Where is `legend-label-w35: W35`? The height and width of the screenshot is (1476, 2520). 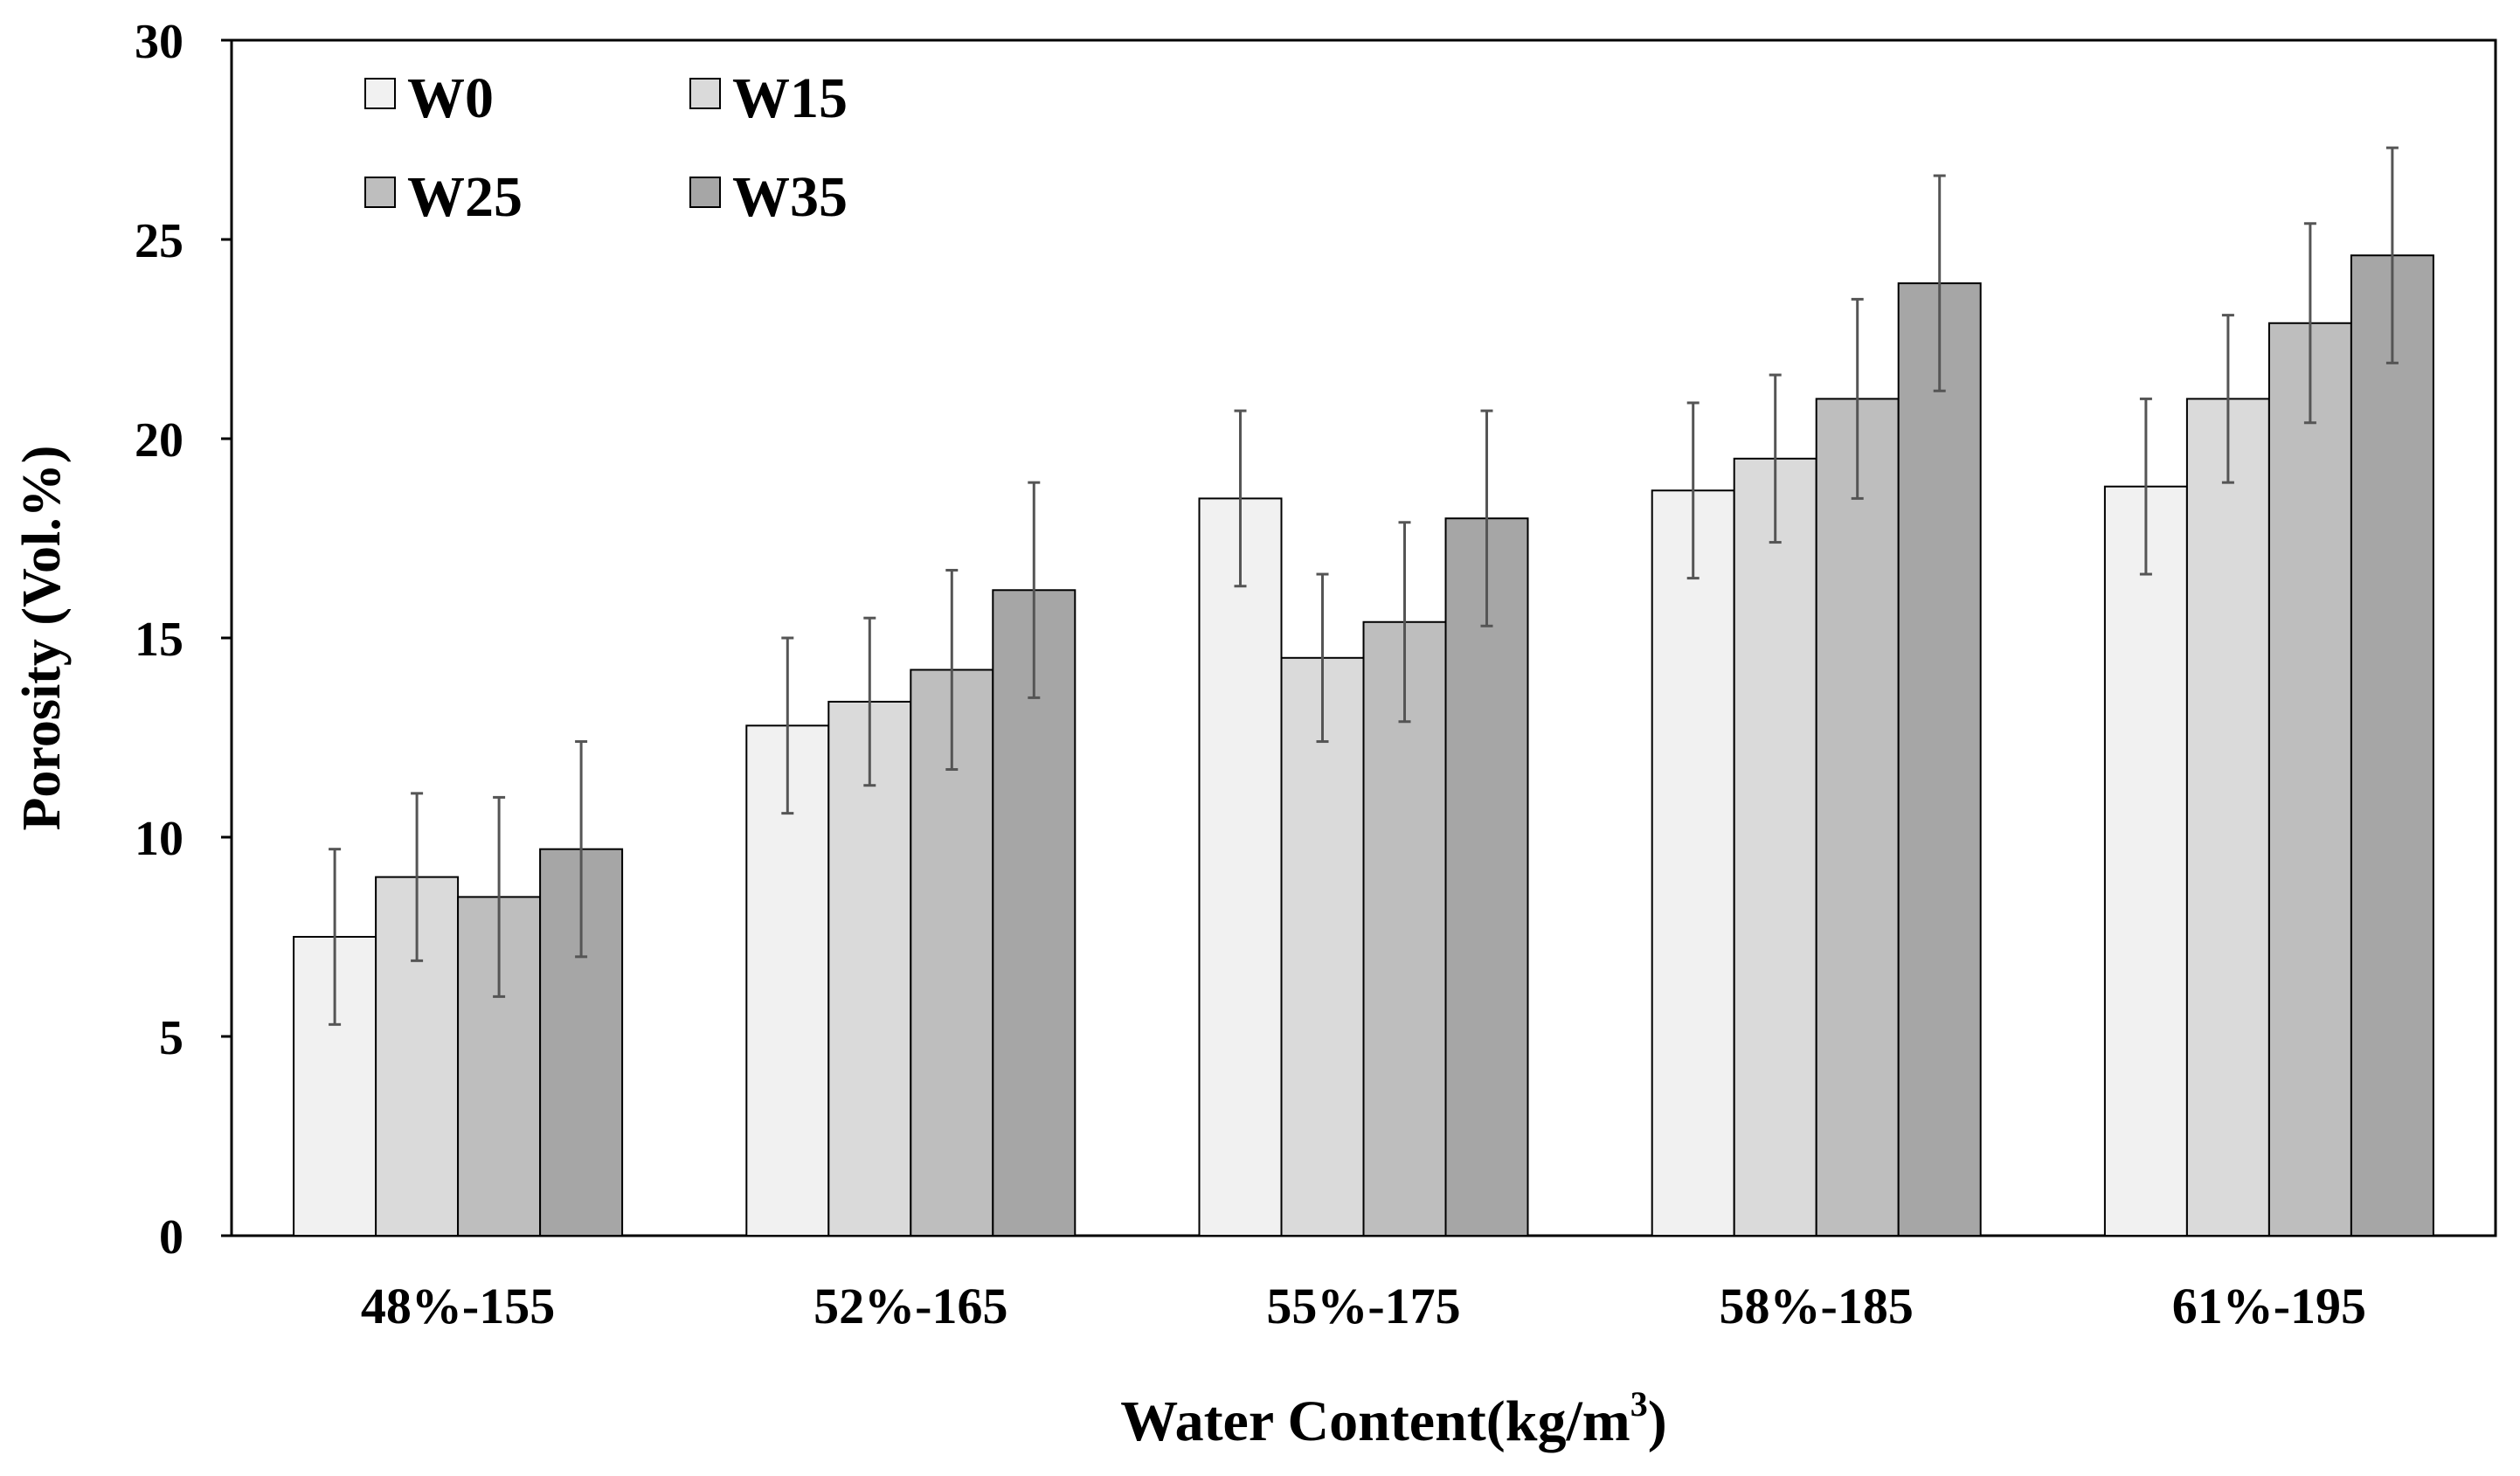 legend-label-w35: W35 is located at coordinates (790, 197).